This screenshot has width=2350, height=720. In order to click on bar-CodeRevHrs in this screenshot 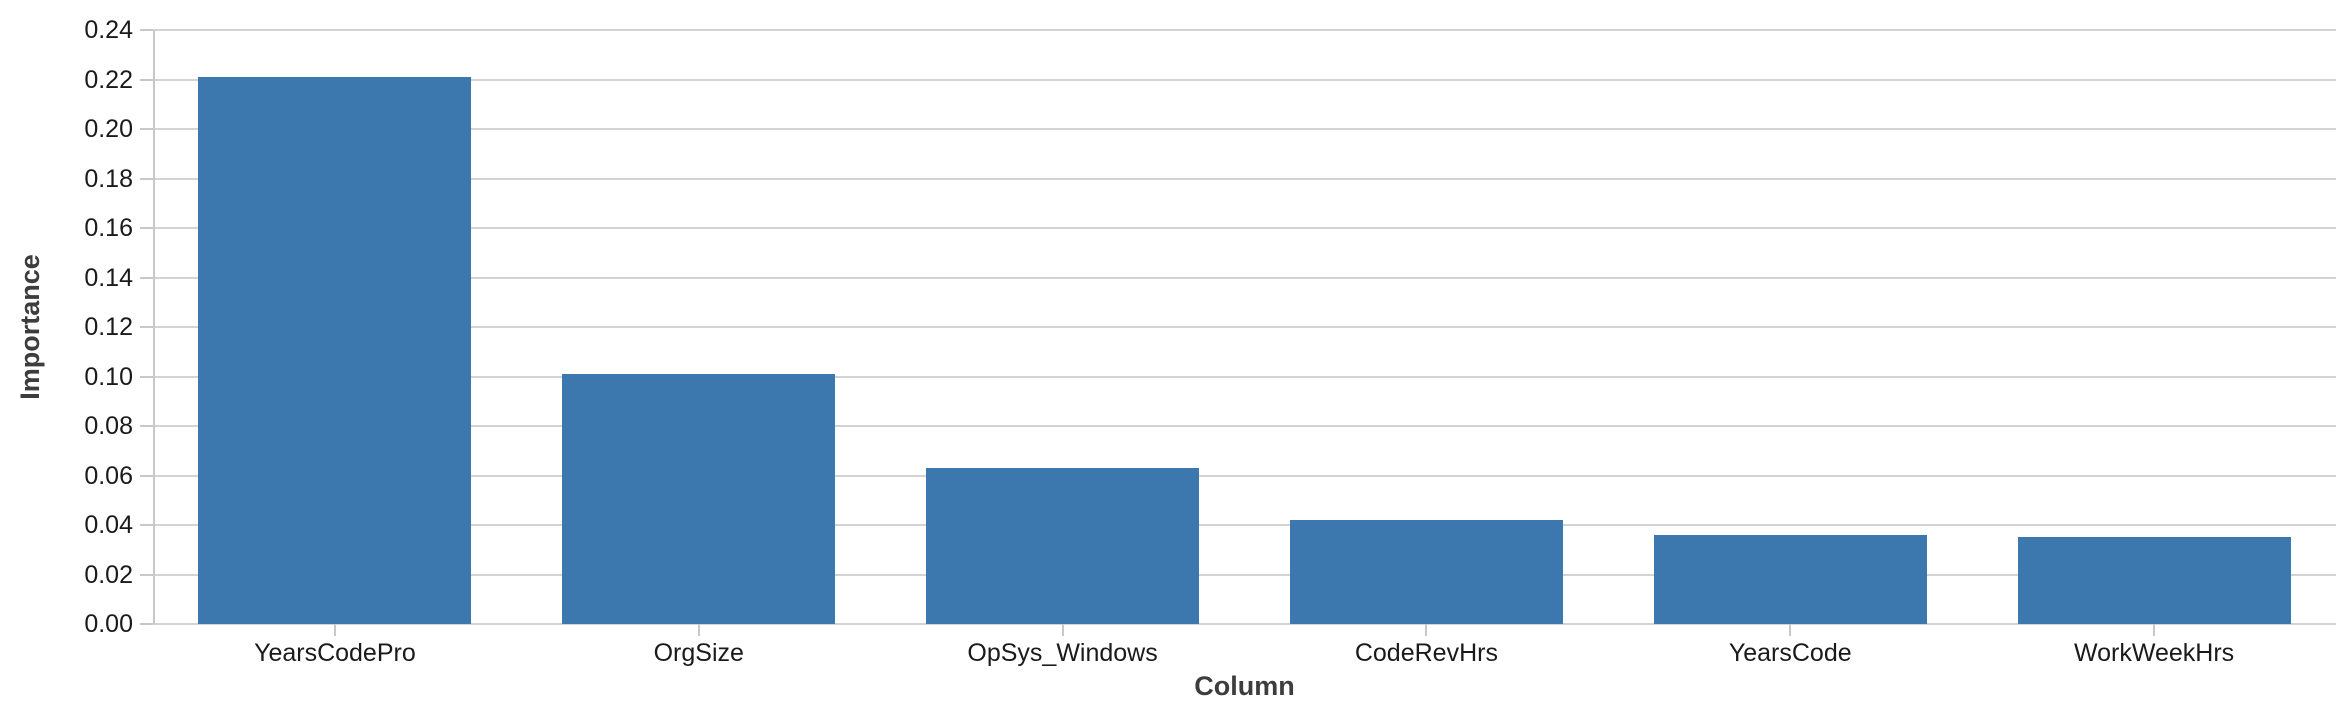, I will do `click(1426, 572)`.